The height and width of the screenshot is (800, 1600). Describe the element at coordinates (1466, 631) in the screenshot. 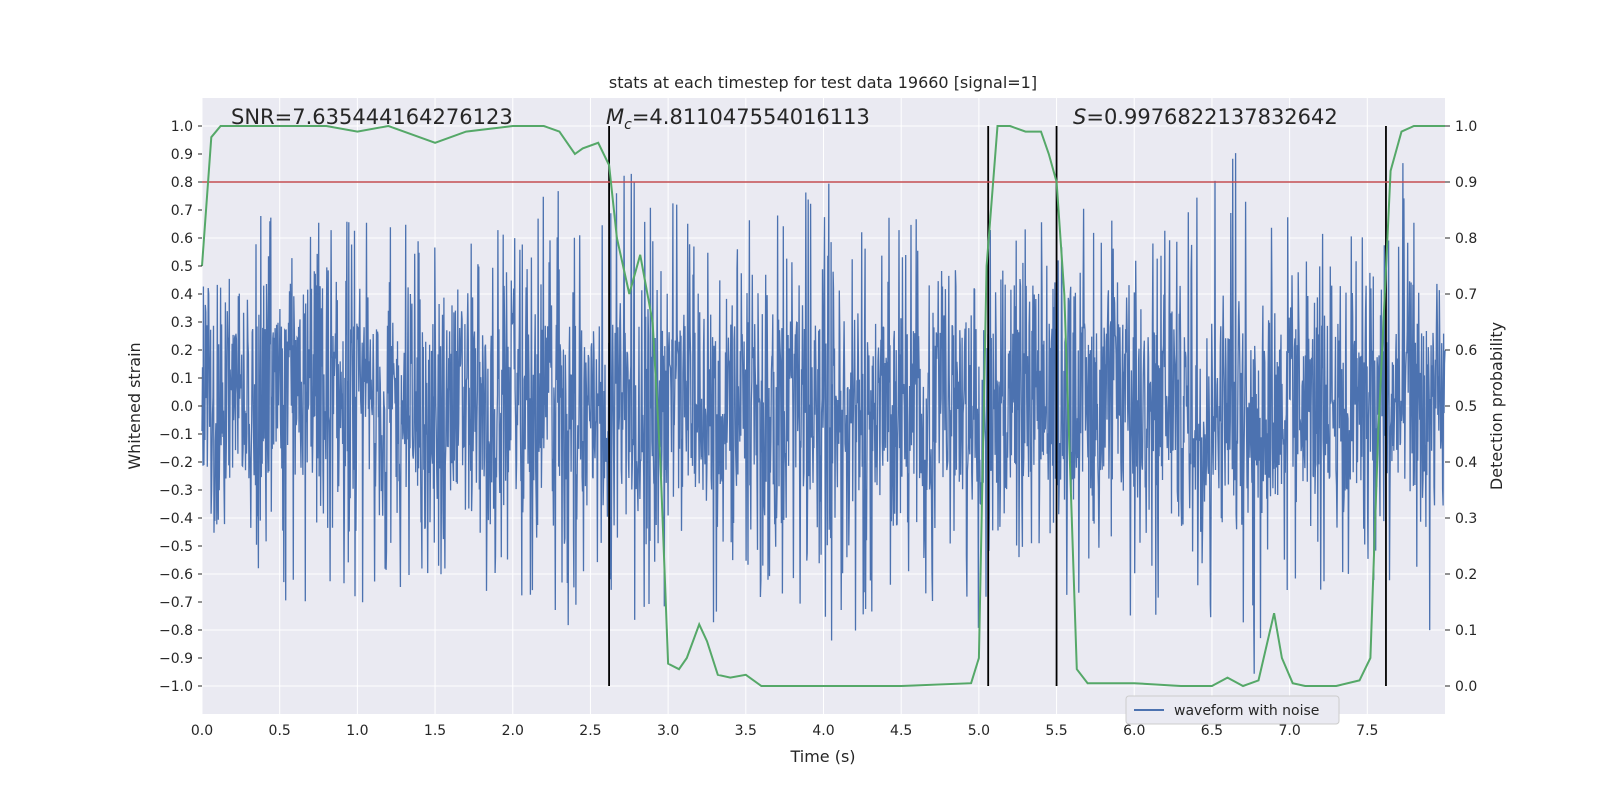

I see `y2-tick-label: 0.1` at that location.